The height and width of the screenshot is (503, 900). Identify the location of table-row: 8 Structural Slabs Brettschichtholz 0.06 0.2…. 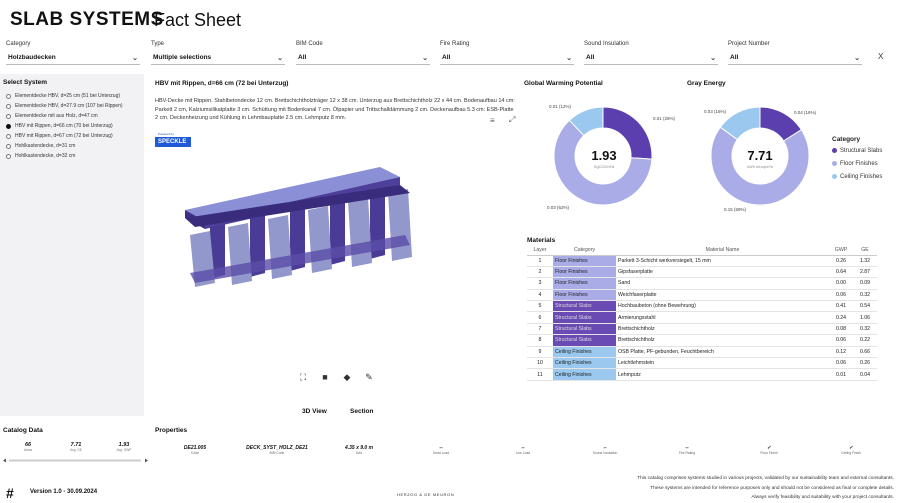
(702, 340).